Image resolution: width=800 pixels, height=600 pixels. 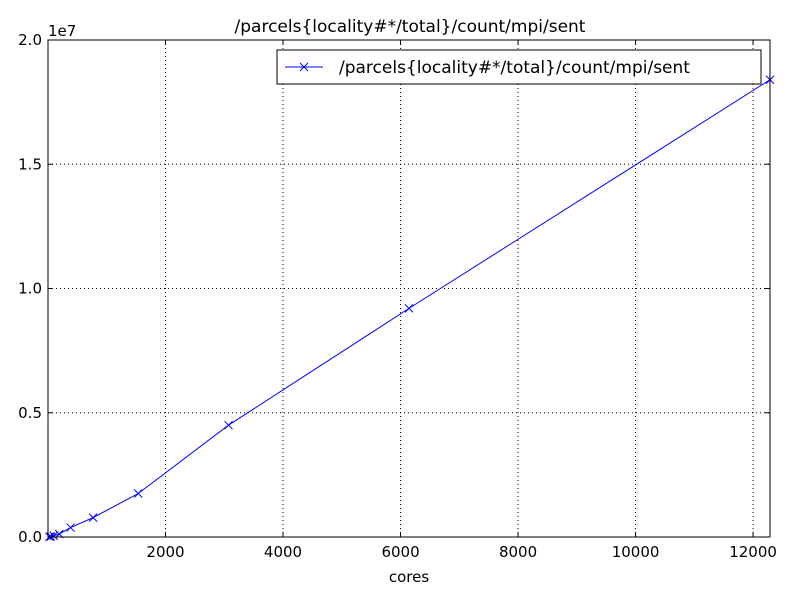 What do you see at coordinates (30, 164) in the screenshot?
I see `y-tick-label: 1.5` at bounding box center [30, 164].